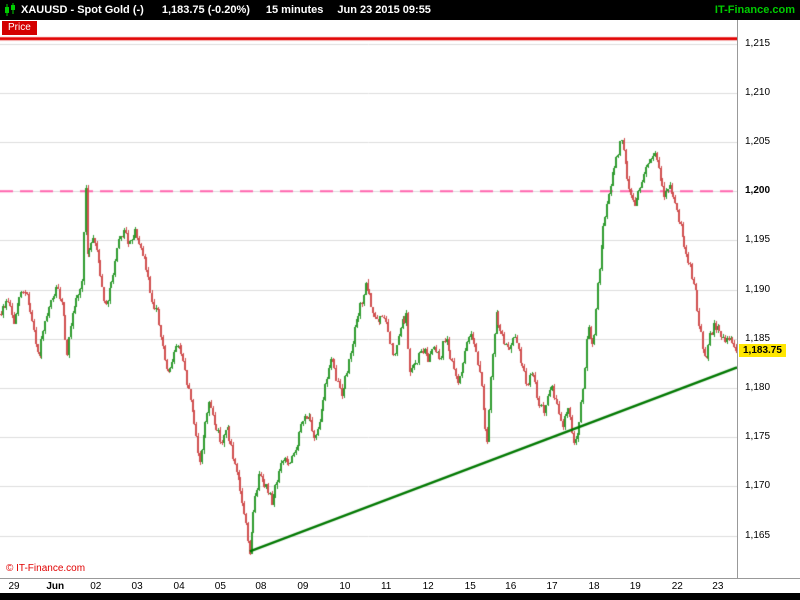 Image resolution: width=800 pixels, height=600 pixels. I want to click on candlestick-icon, so click(10, 10).